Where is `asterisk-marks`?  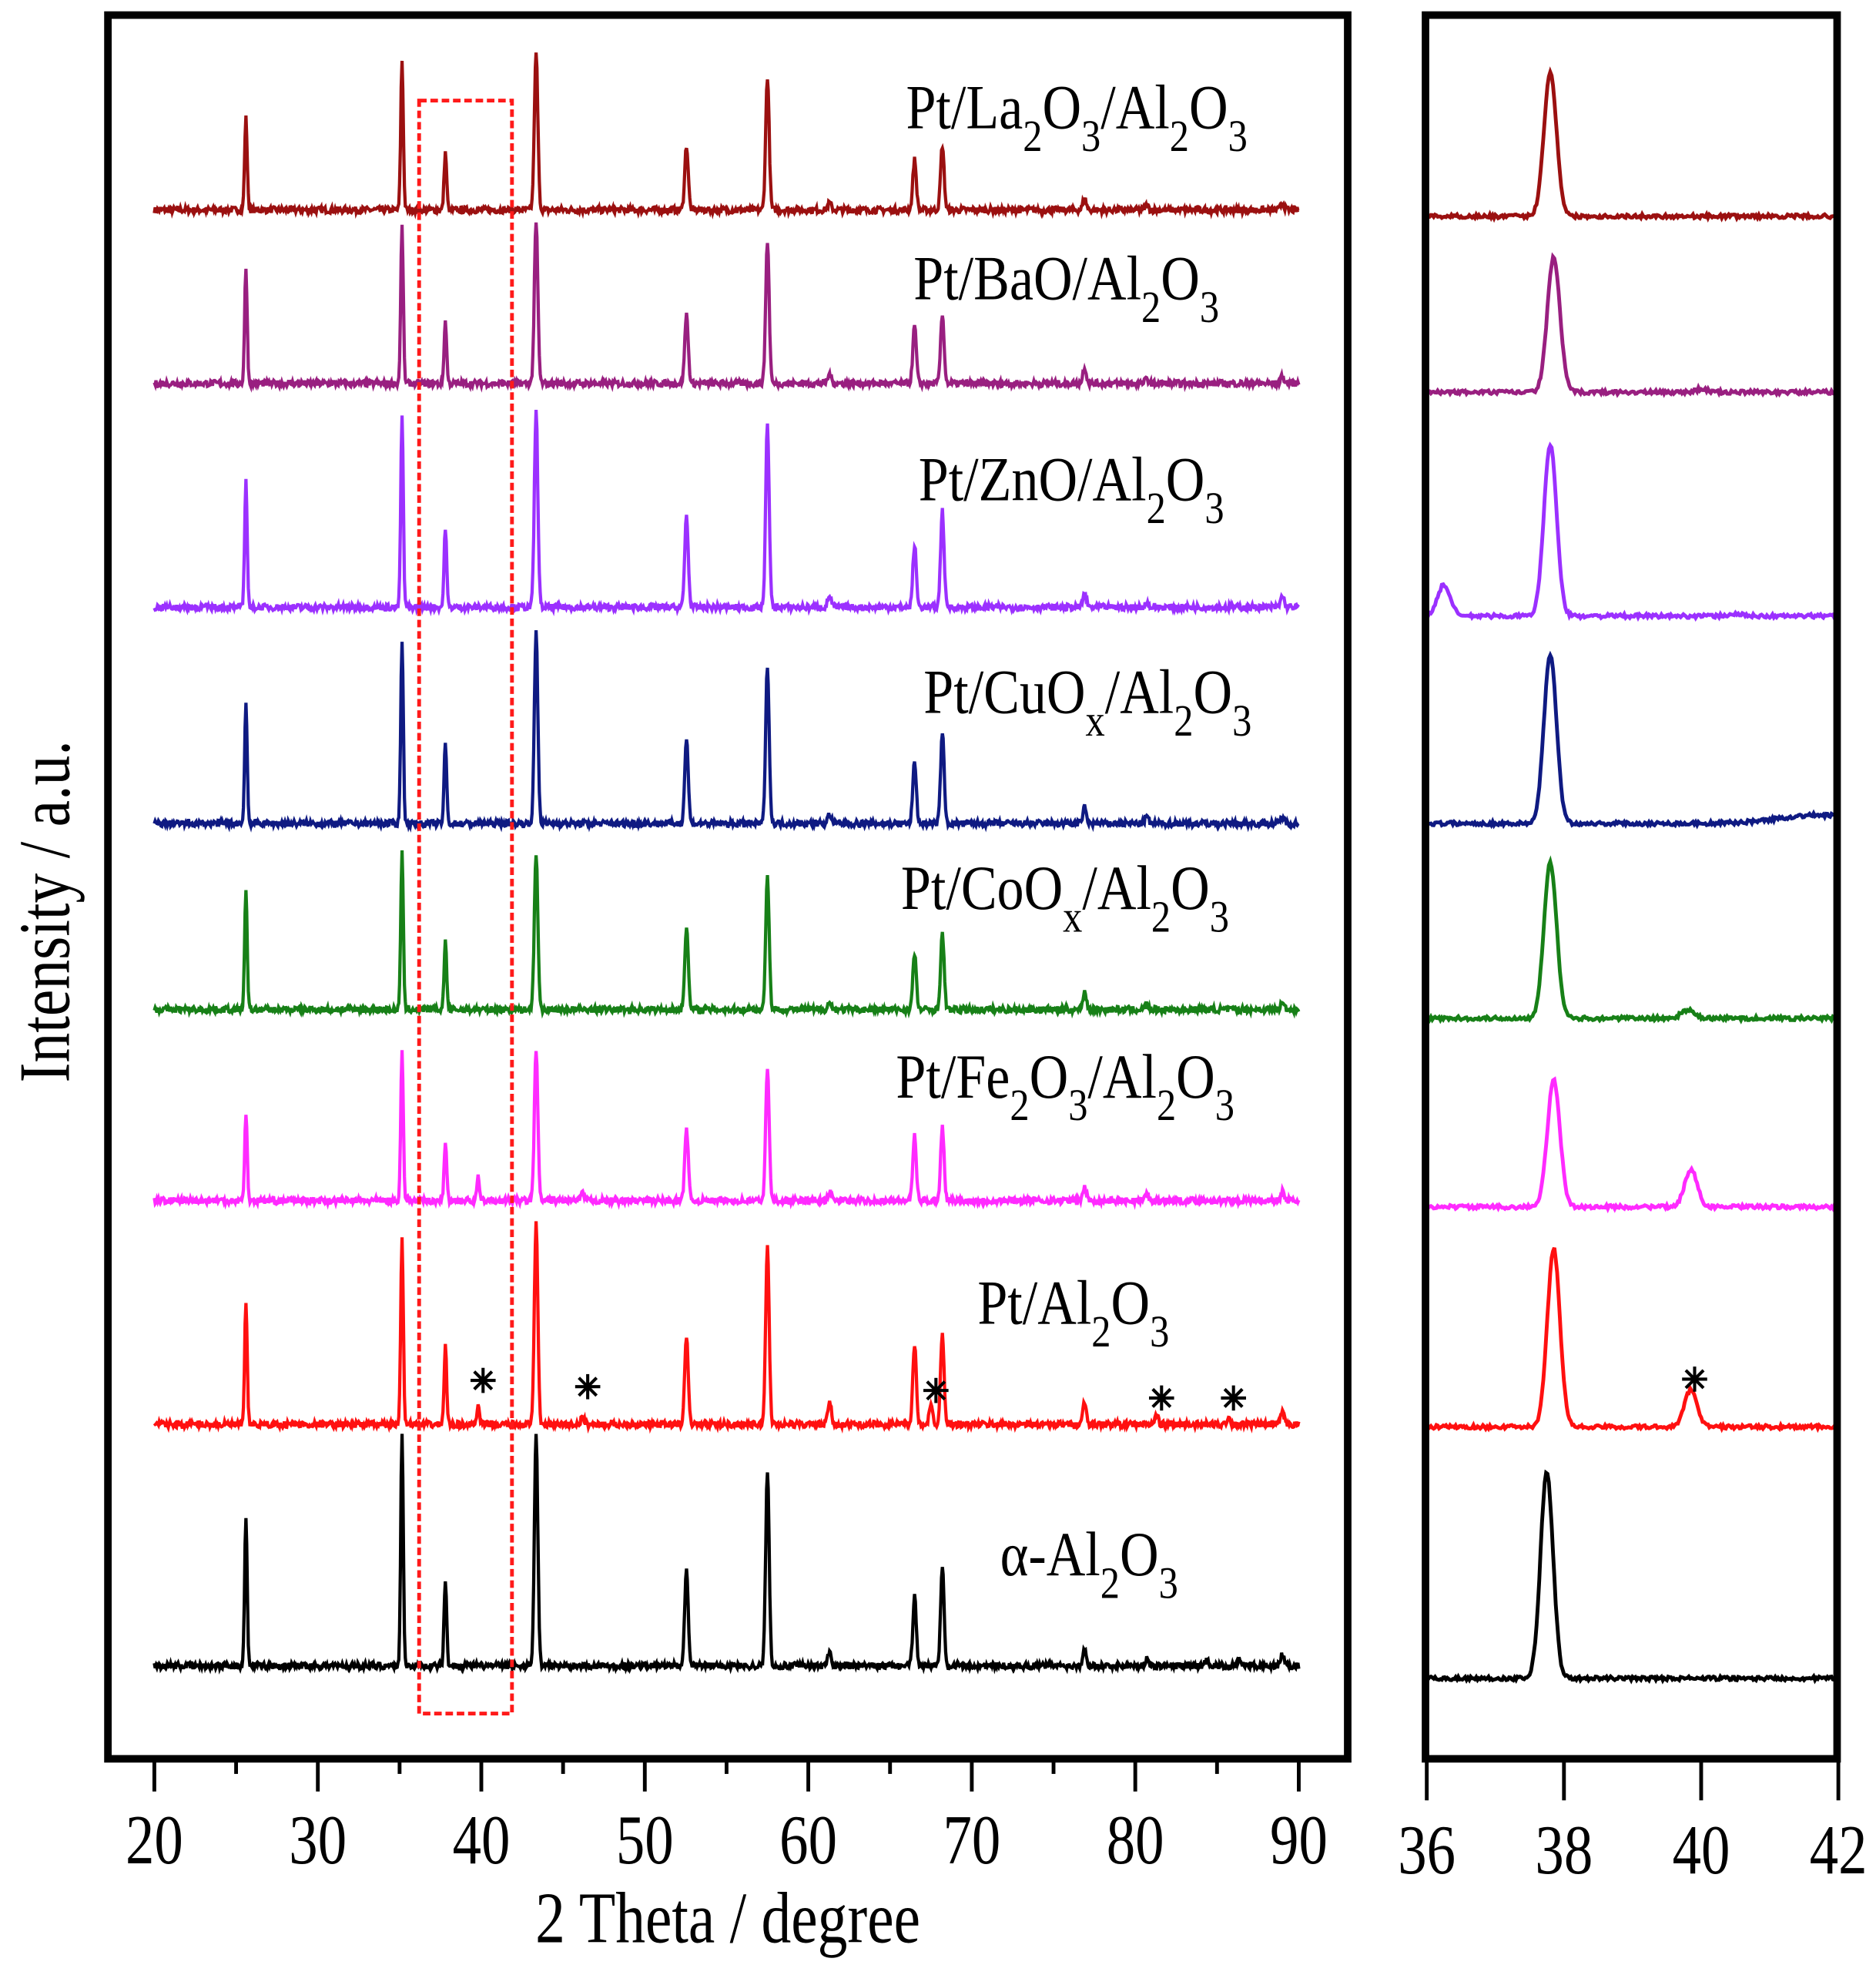 asterisk-marks is located at coordinates (1088, 1388).